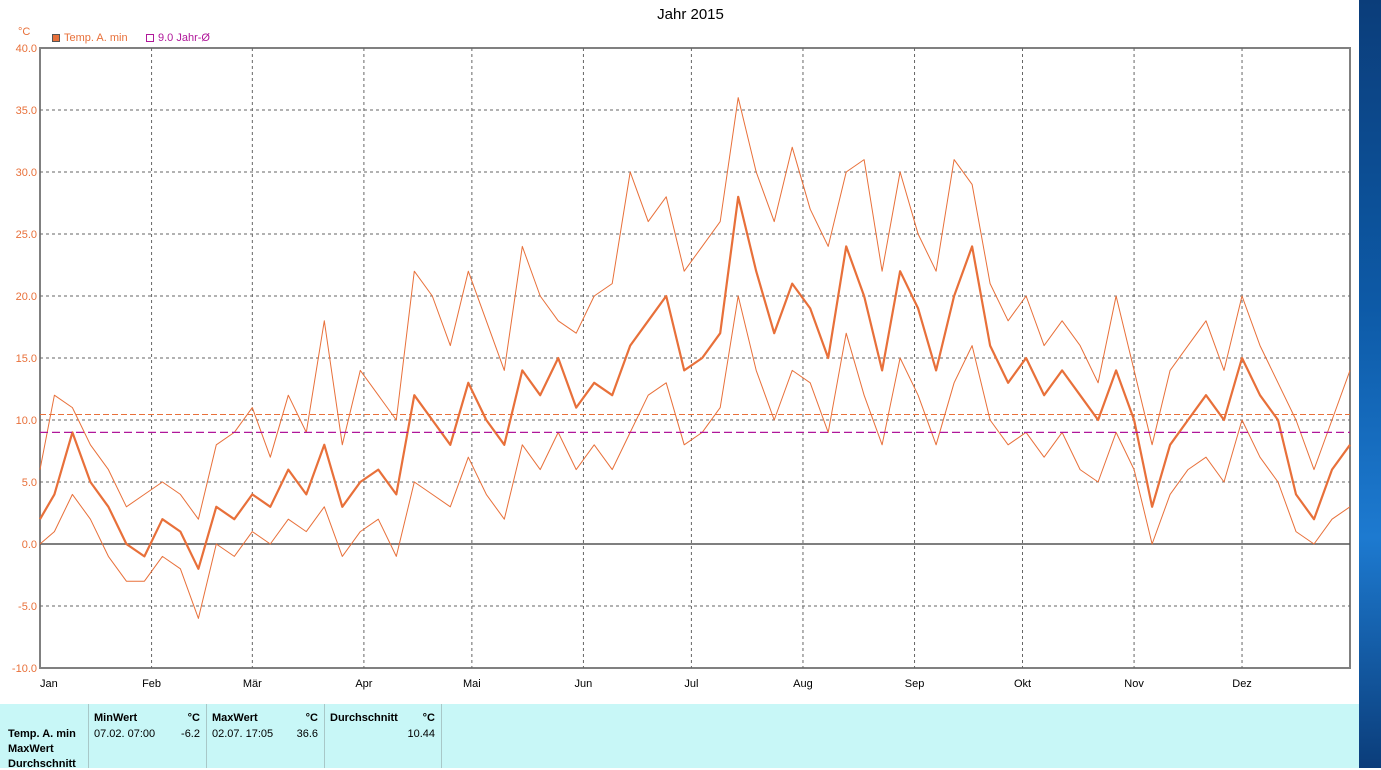  I want to click on x-tick-label: Feb, so click(151, 684).